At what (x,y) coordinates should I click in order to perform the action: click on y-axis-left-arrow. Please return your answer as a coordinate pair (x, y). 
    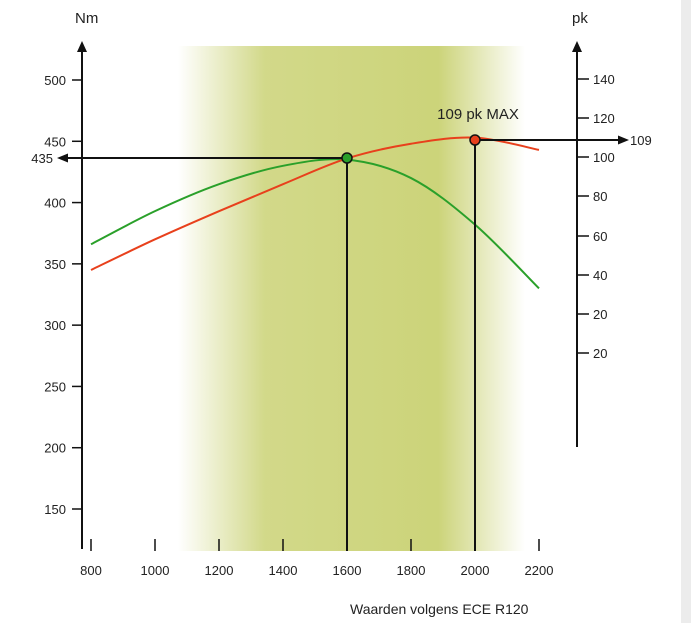
    Looking at the image, I should click on (82, 46).